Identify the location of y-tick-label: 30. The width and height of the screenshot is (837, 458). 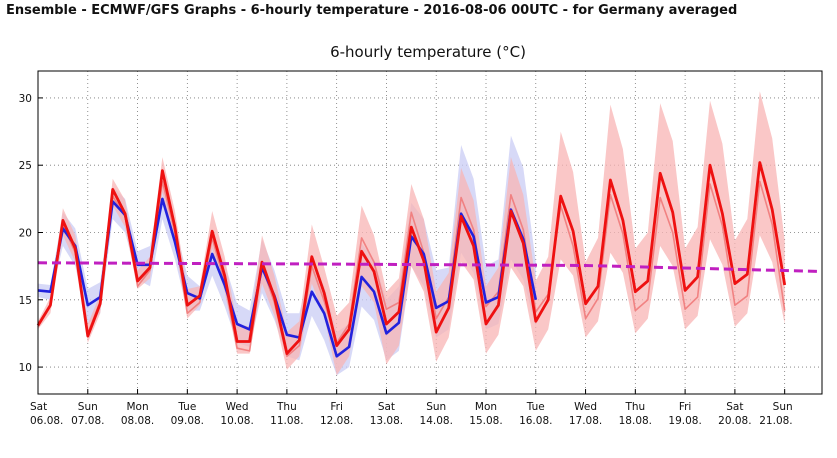
(25, 99).